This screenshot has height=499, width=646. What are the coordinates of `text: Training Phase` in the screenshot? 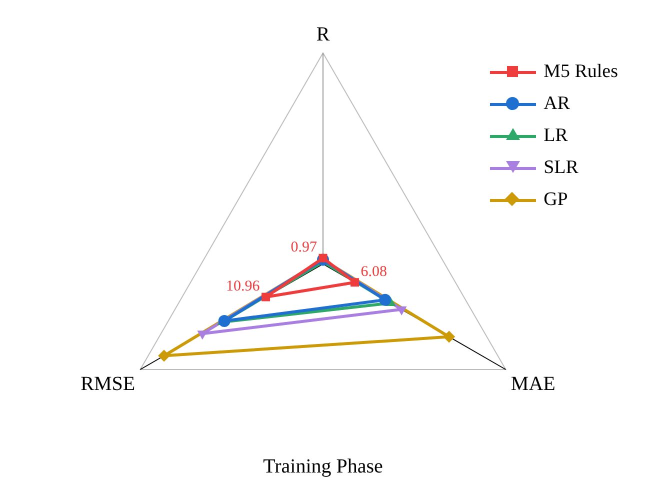 It's located at (323, 466).